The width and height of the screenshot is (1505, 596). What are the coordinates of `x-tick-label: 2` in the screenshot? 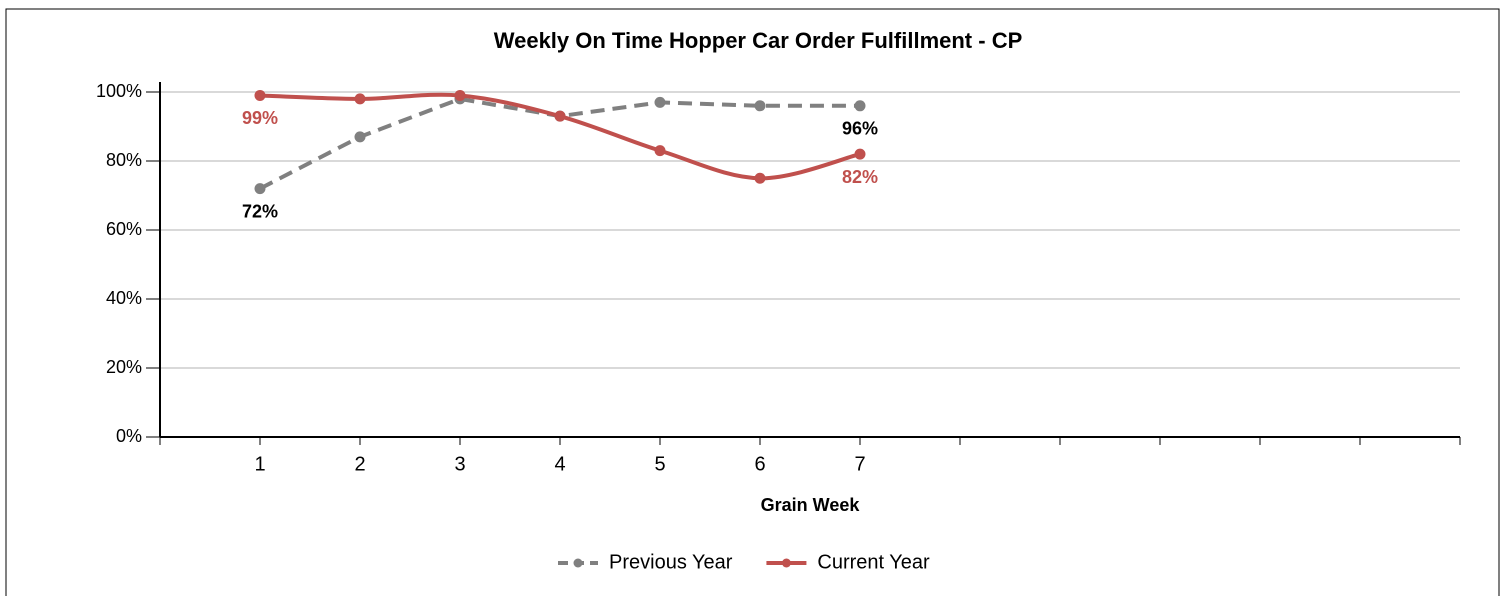 It's located at (359, 464).